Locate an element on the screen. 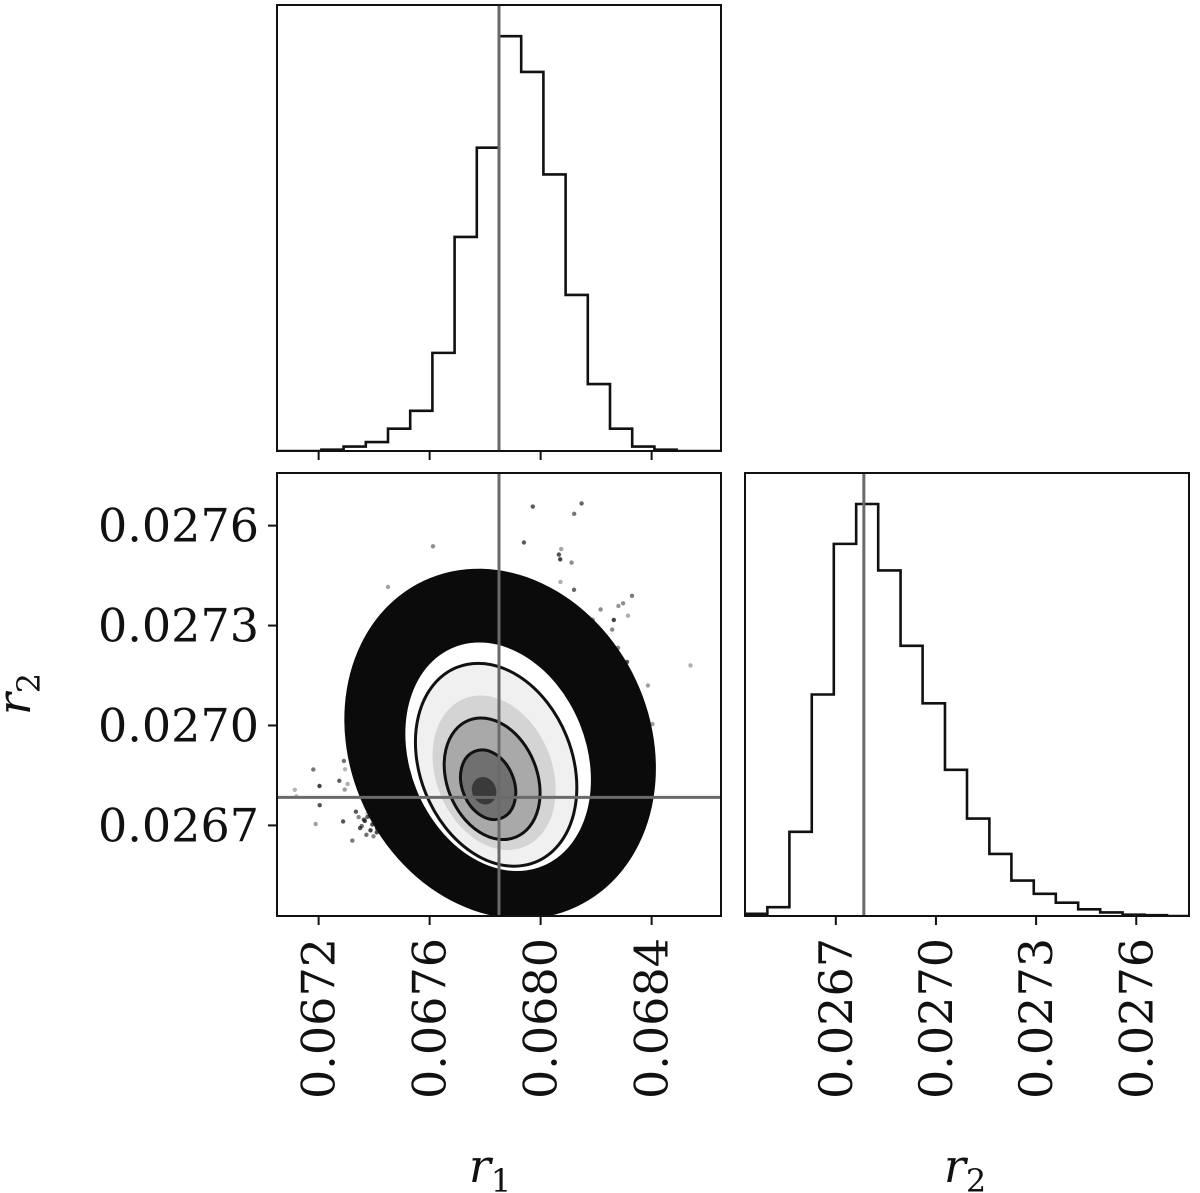  x-tick-label-r1: 0.0680 is located at coordinates (541, 1018).